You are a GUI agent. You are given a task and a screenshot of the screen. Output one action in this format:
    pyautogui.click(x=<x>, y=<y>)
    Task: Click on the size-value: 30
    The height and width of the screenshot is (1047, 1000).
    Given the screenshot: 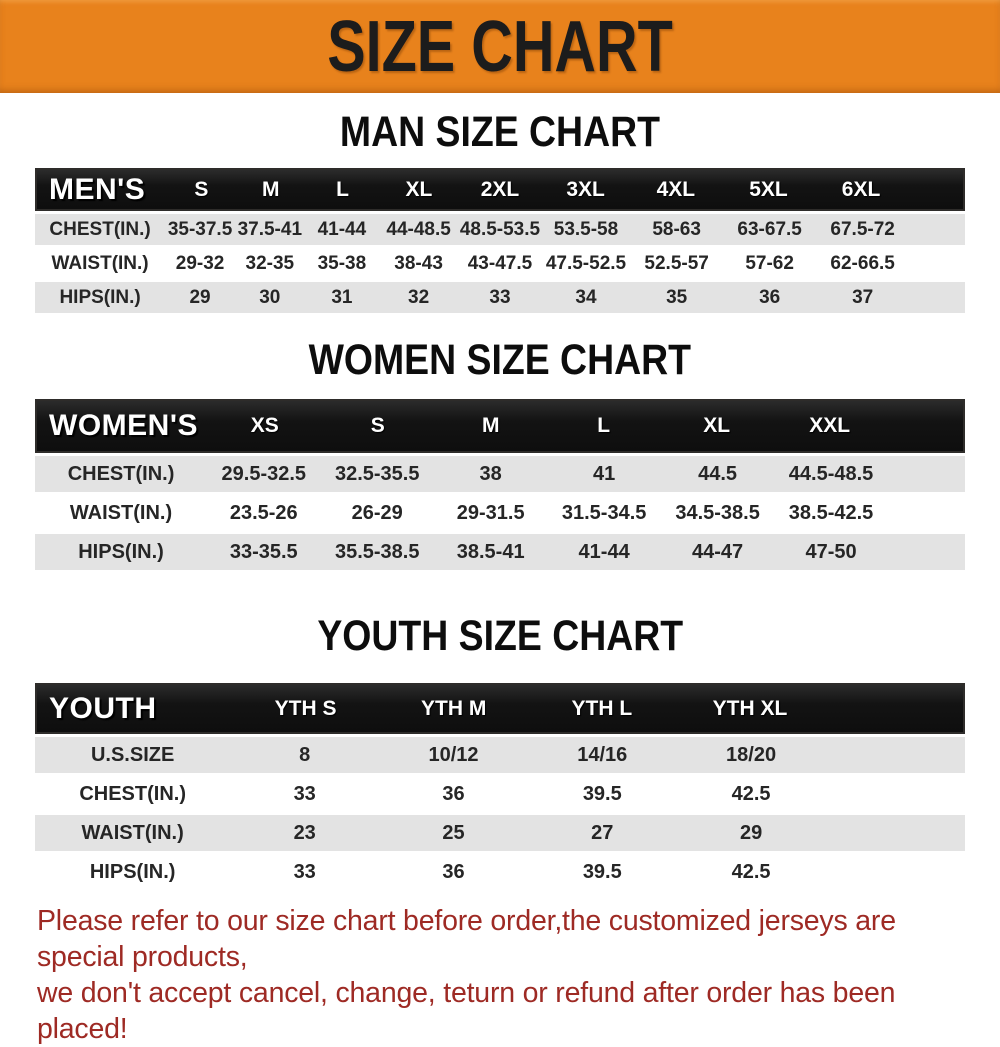 What is the action you would take?
    pyautogui.click(x=270, y=297)
    